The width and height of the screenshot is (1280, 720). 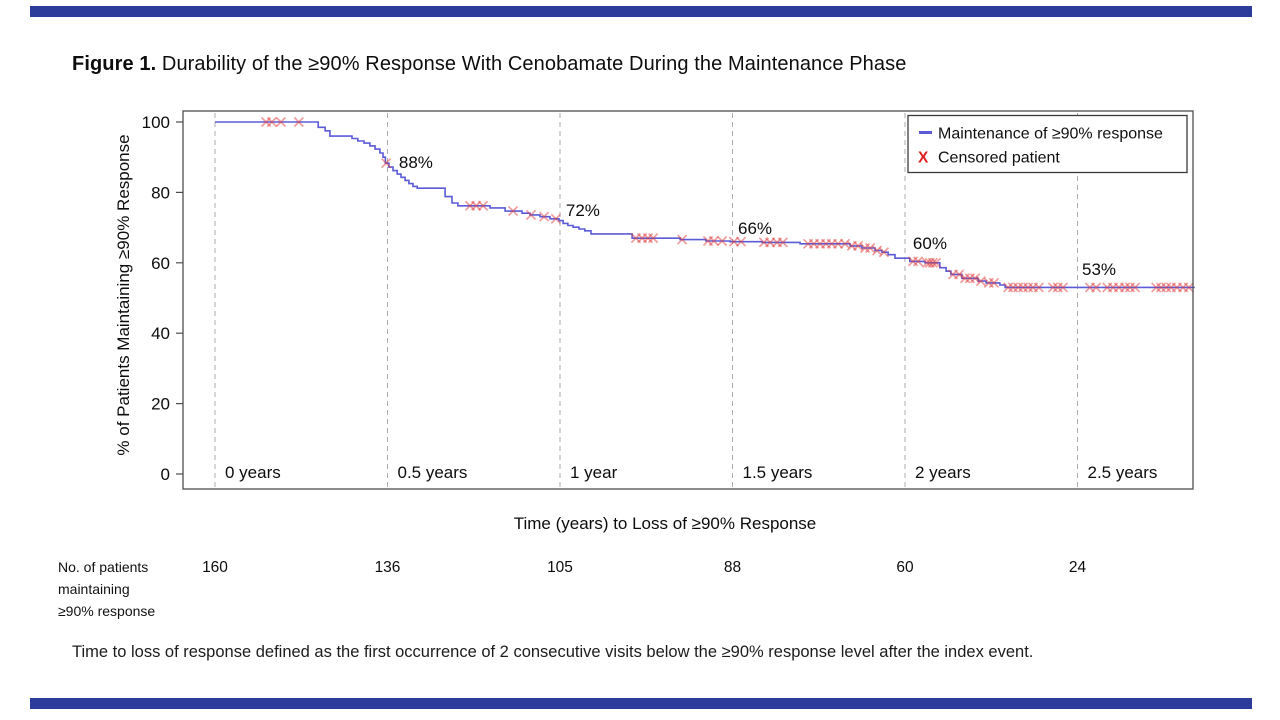 What do you see at coordinates (943, 472) in the screenshot?
I see `x-year-label: 2 years` at bounding box center [943, 472].